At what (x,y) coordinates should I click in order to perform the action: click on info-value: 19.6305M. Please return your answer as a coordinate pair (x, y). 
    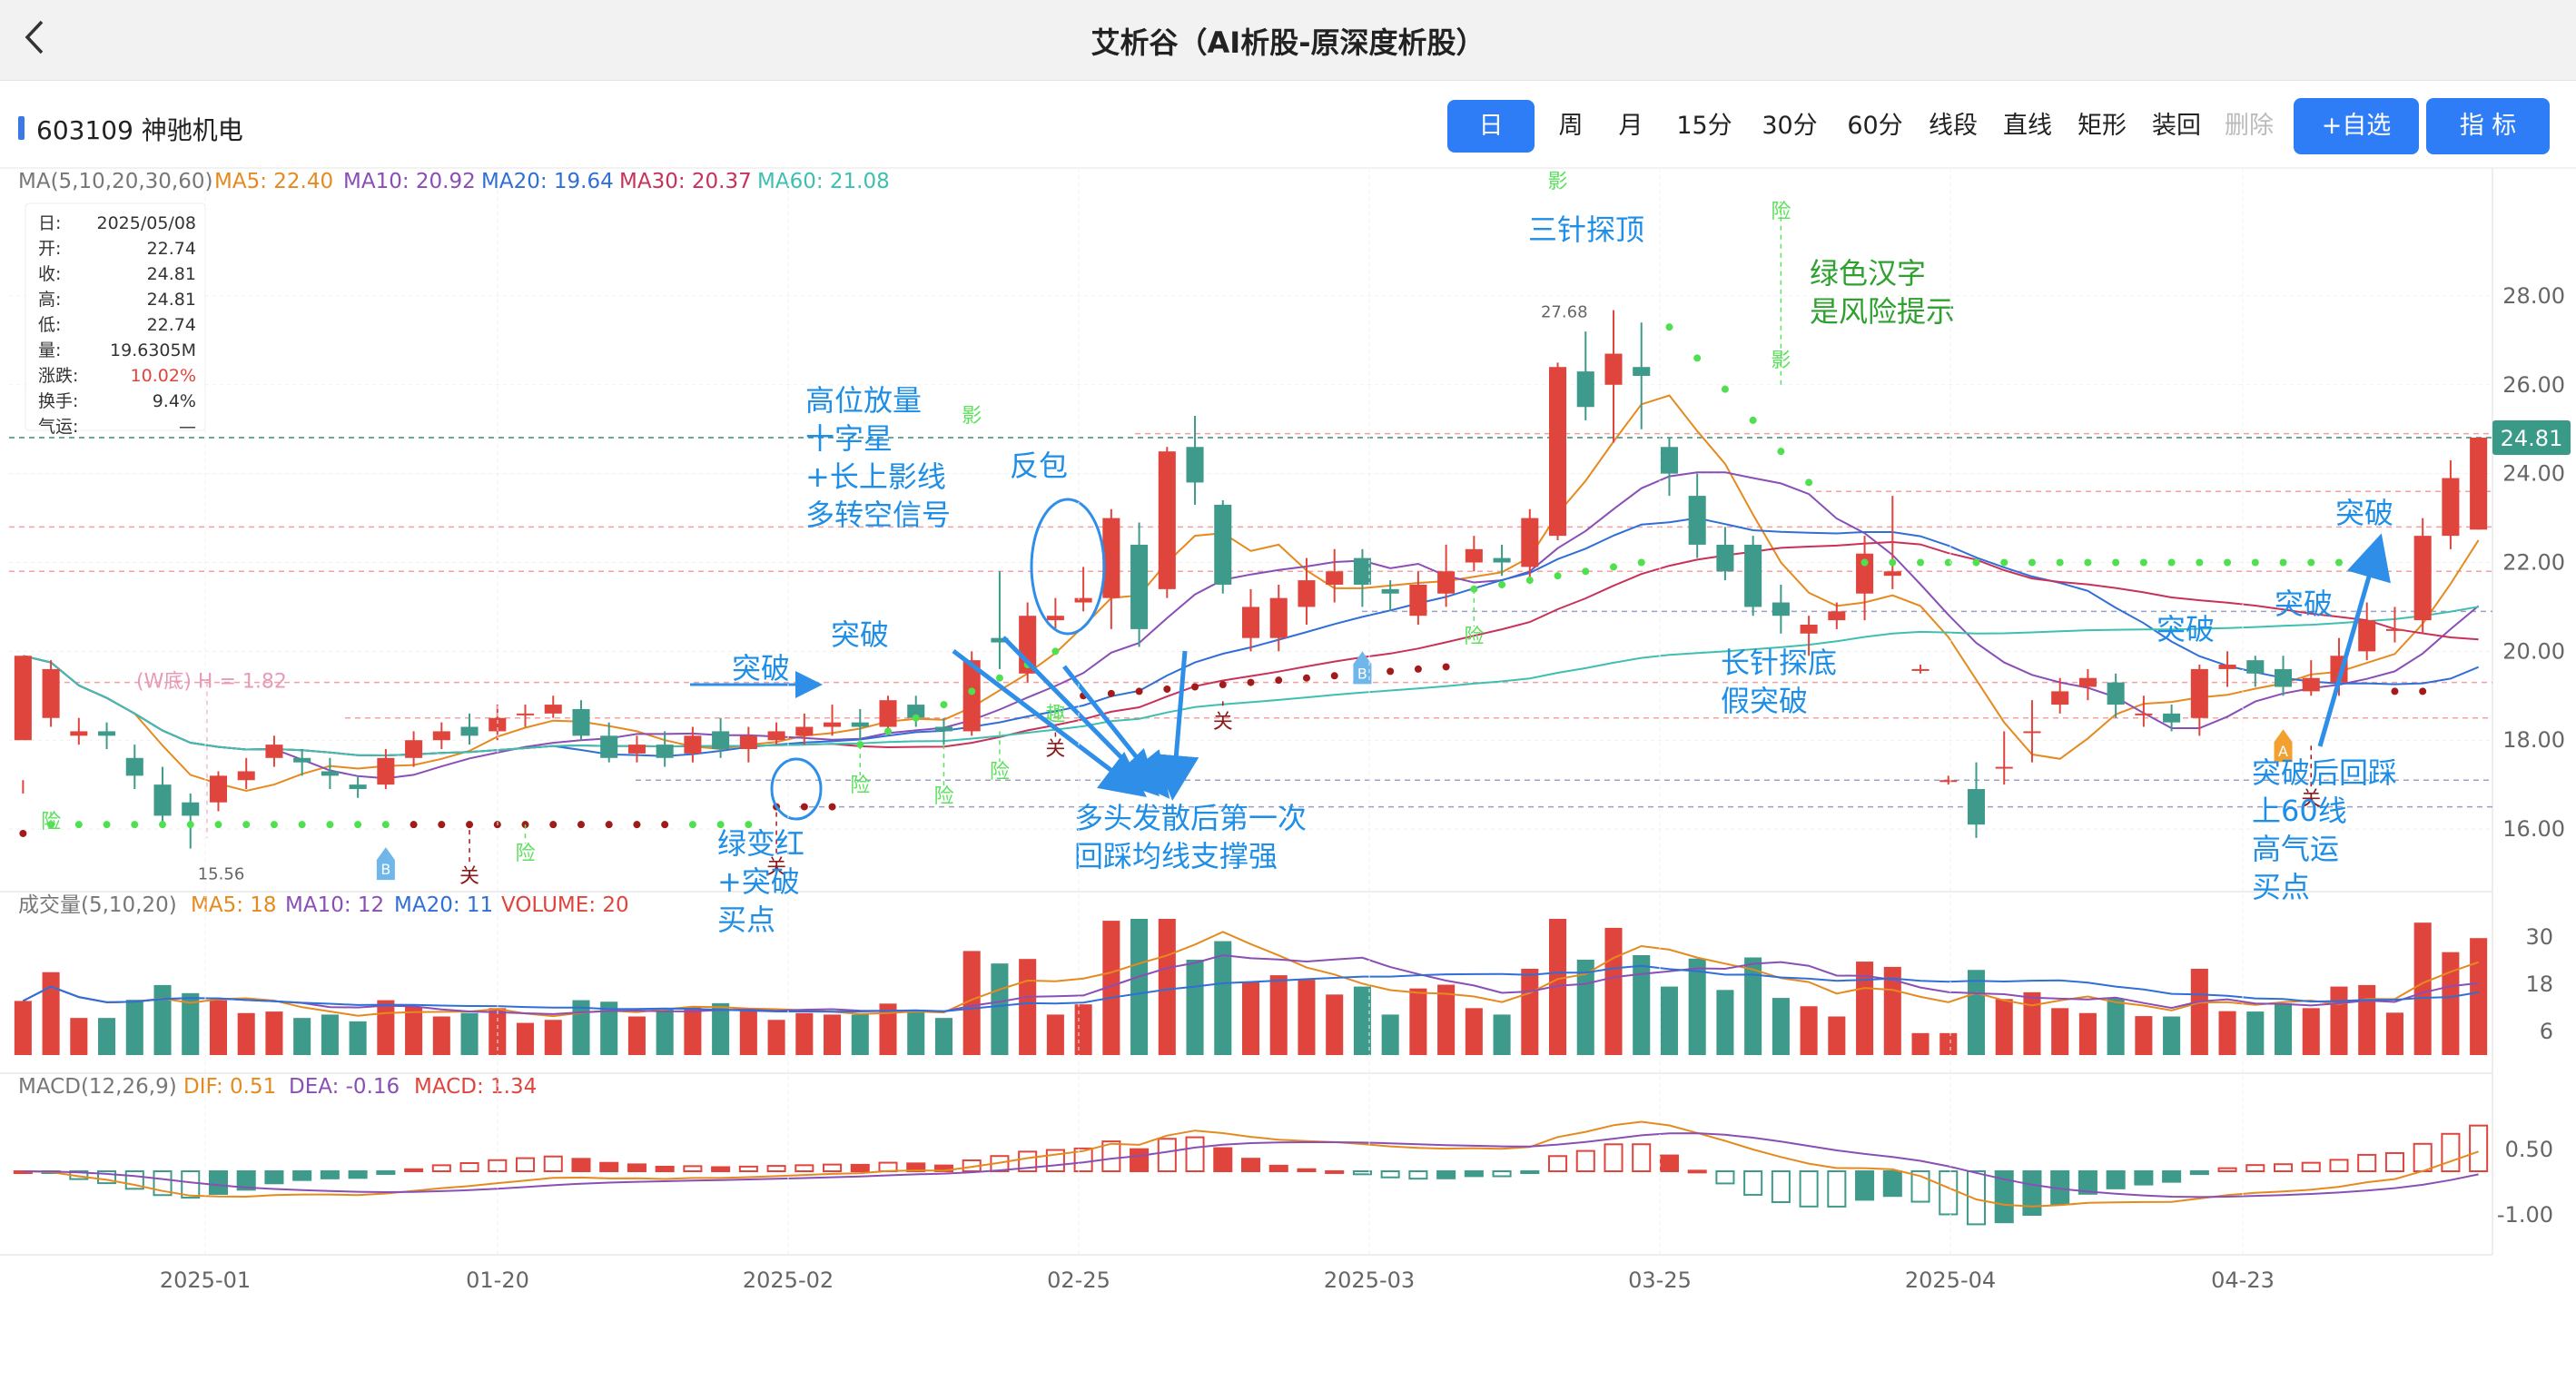
    Looking at the image, I should click on (153, 350).